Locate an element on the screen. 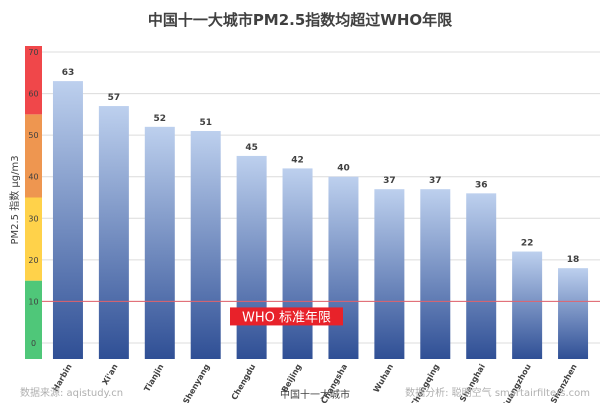 The width and height of the screenshot is (600, 403). aqi-color-bands is located at coordinates (33, 202).